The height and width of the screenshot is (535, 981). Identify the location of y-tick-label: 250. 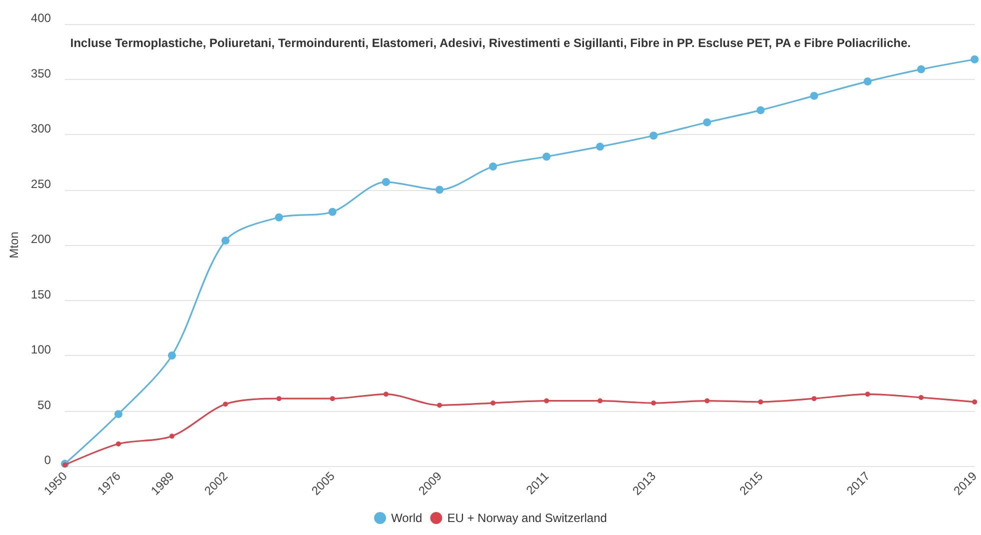
(41, 183).